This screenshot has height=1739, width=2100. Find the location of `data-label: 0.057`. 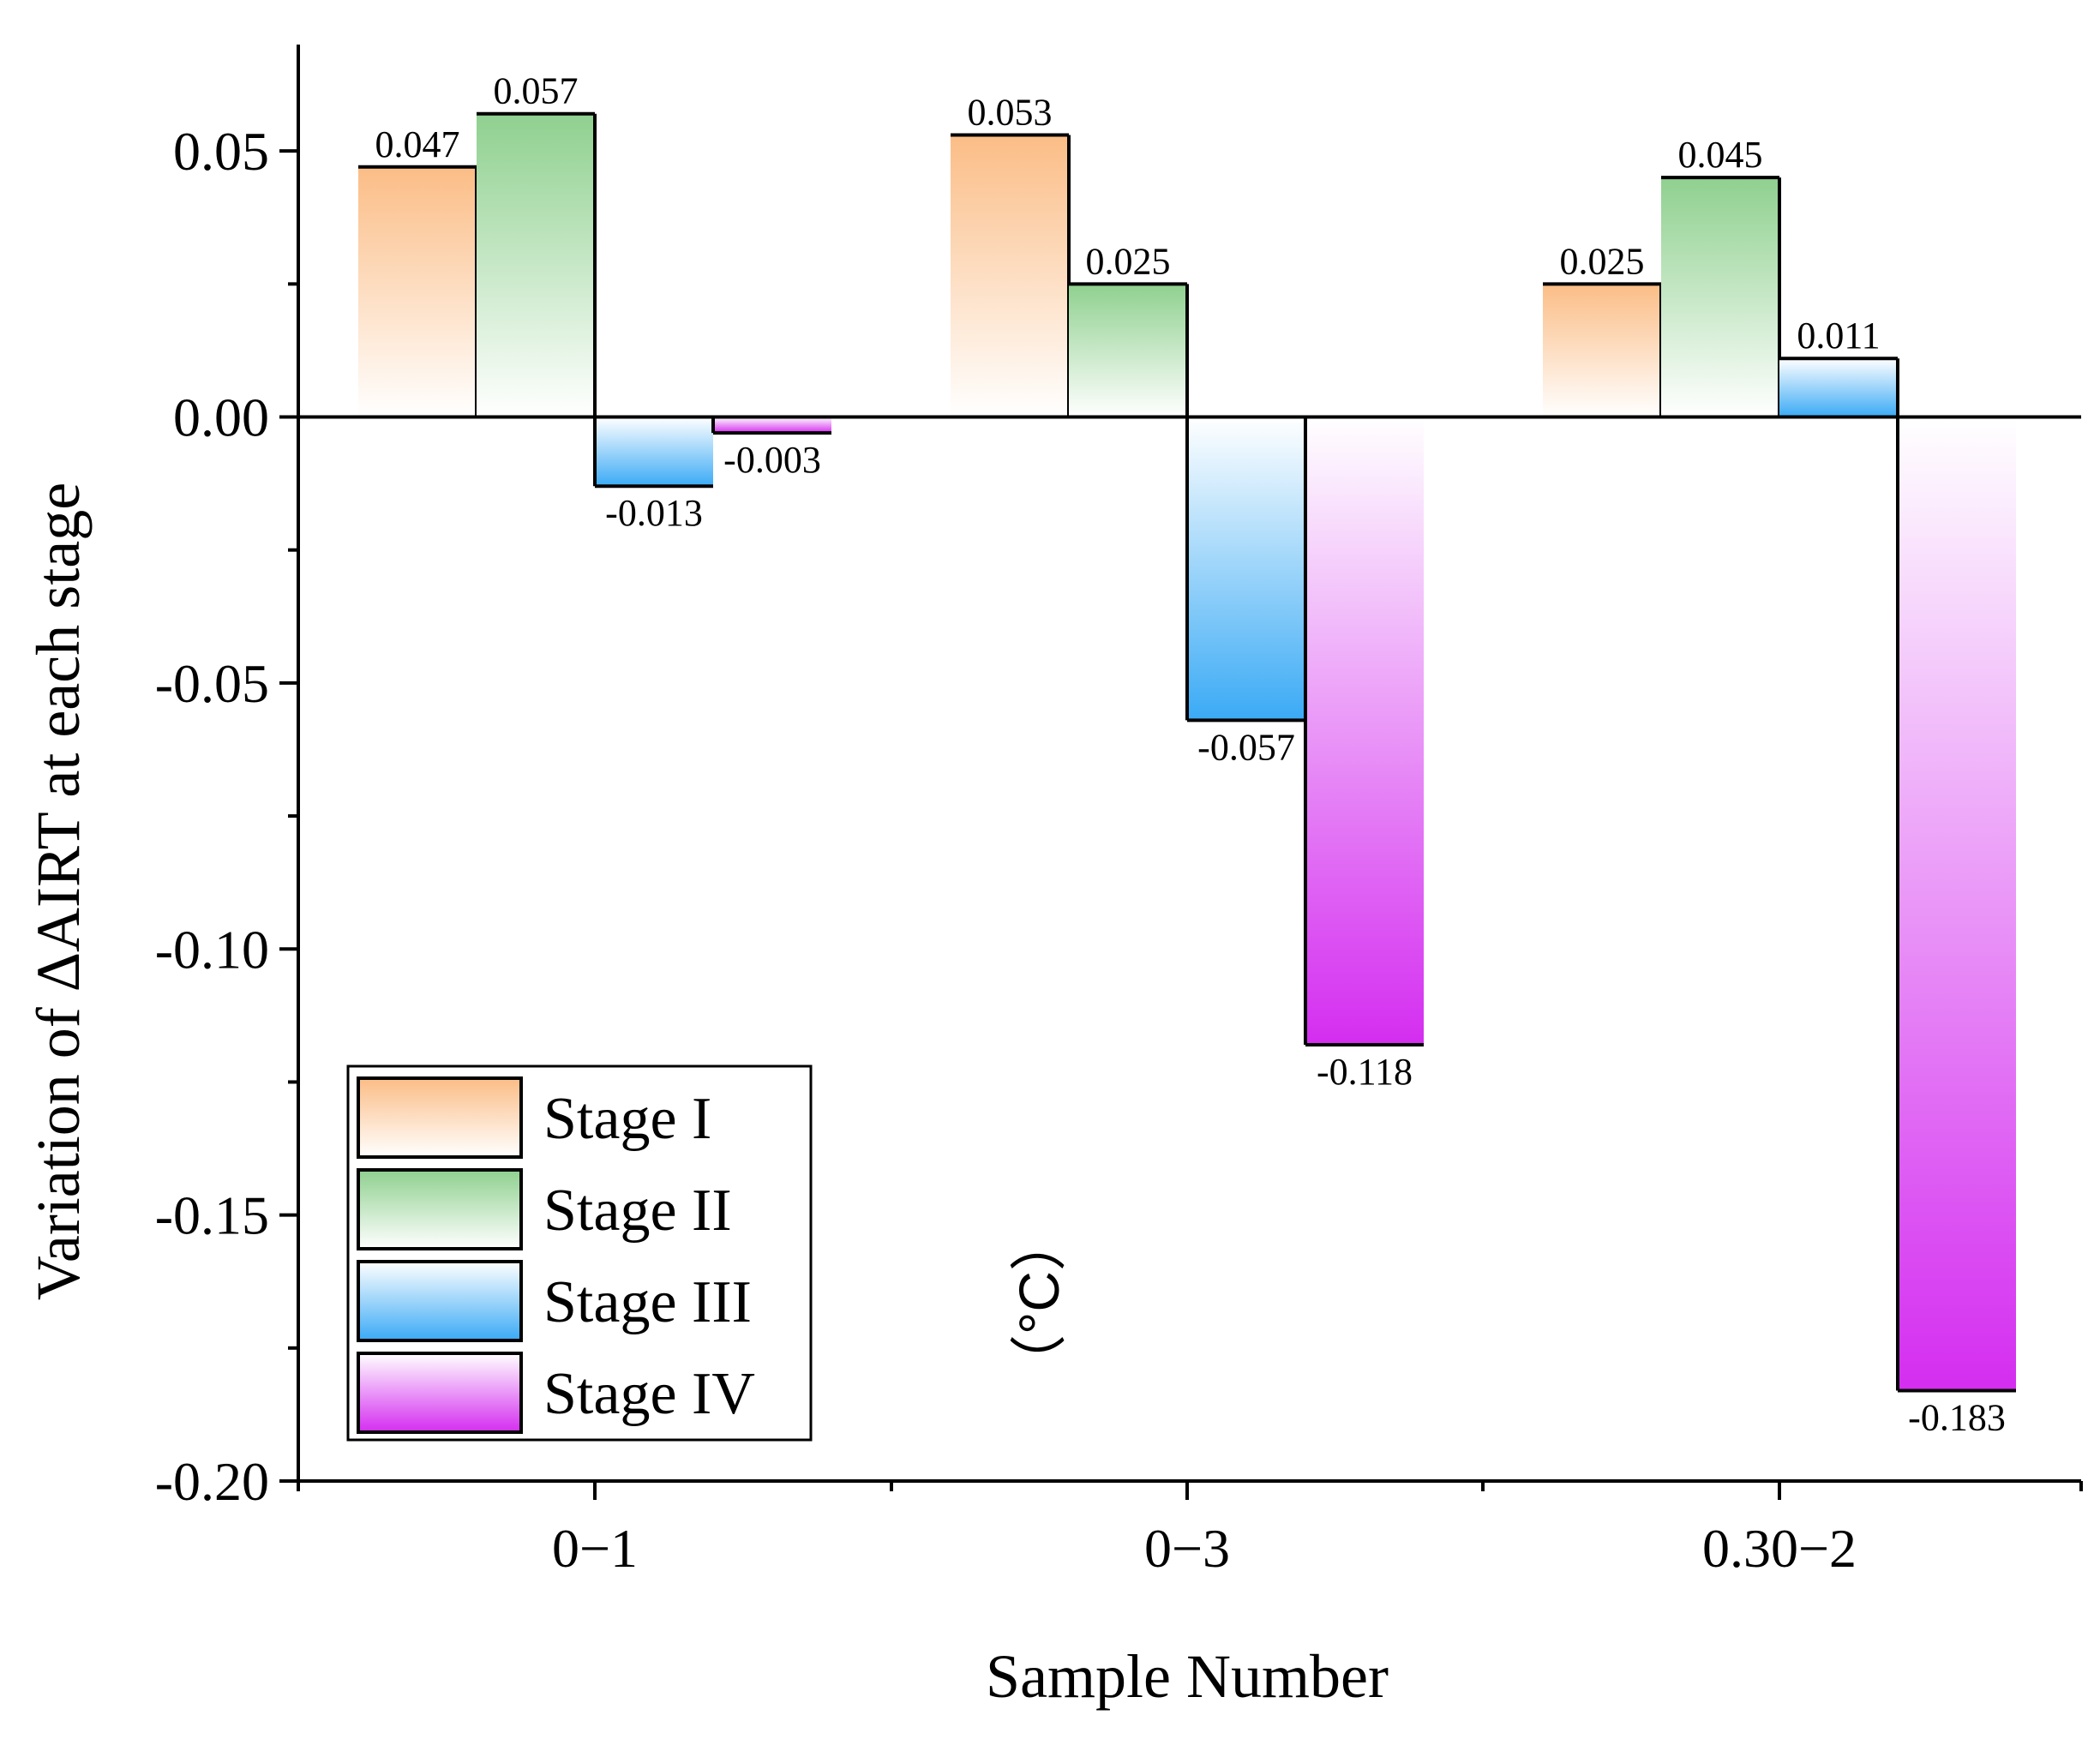

data-label: 0.057 is located at coordinates (536, 91).